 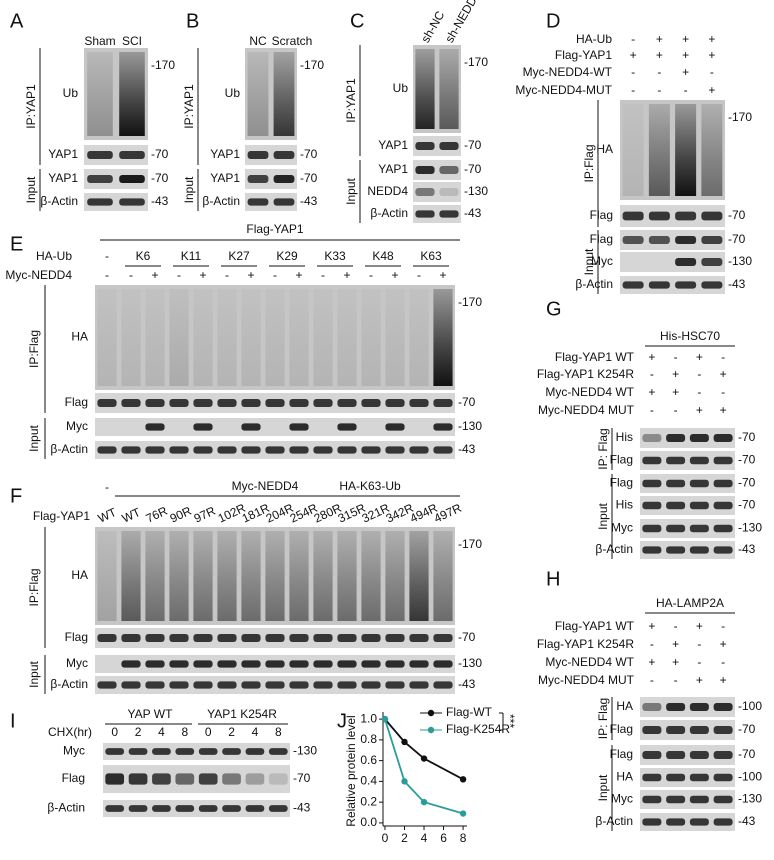 What do you see at coordinates (357, 21) in the screenshot?
I see `label: C` at bounding box center [357, 21].